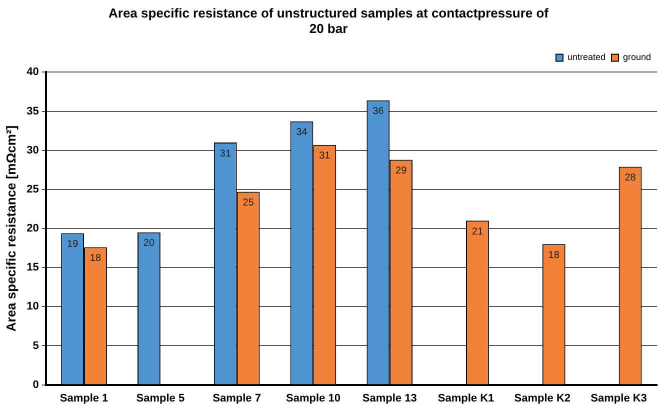  What do you see at coordinates (302, 132) in the screenshot?
I see `data-label: 34` at bounding box center [302, 132].